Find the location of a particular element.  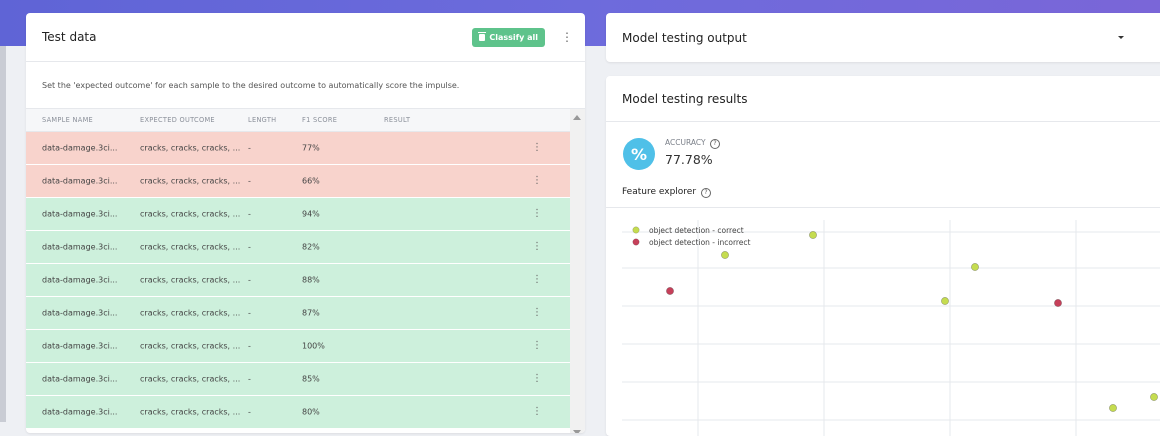

legend-entry: object detection - correct is located at coordinates (688, 230).